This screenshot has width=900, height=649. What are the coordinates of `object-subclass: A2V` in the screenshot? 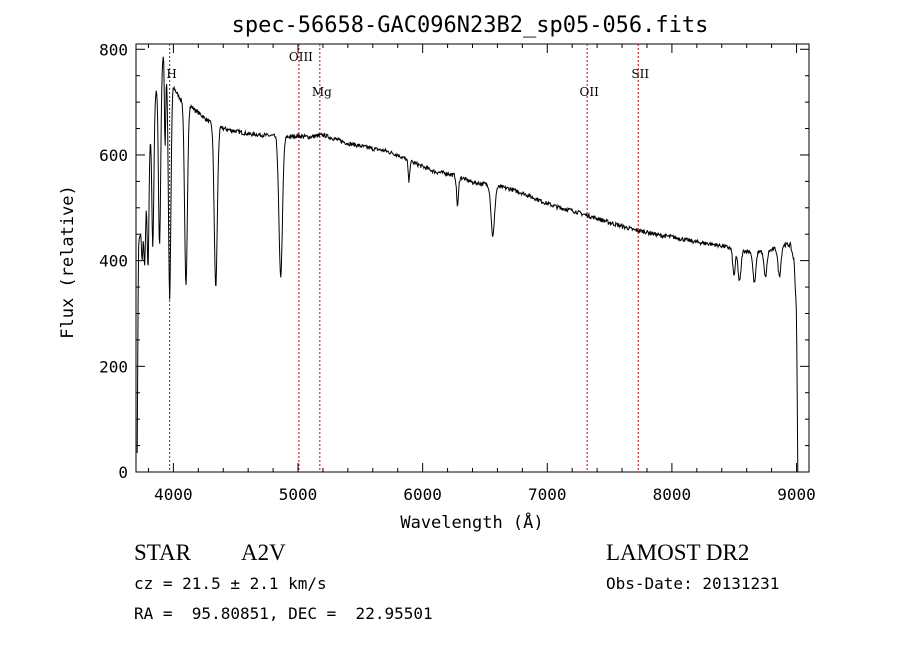 It's located at (263, 552).